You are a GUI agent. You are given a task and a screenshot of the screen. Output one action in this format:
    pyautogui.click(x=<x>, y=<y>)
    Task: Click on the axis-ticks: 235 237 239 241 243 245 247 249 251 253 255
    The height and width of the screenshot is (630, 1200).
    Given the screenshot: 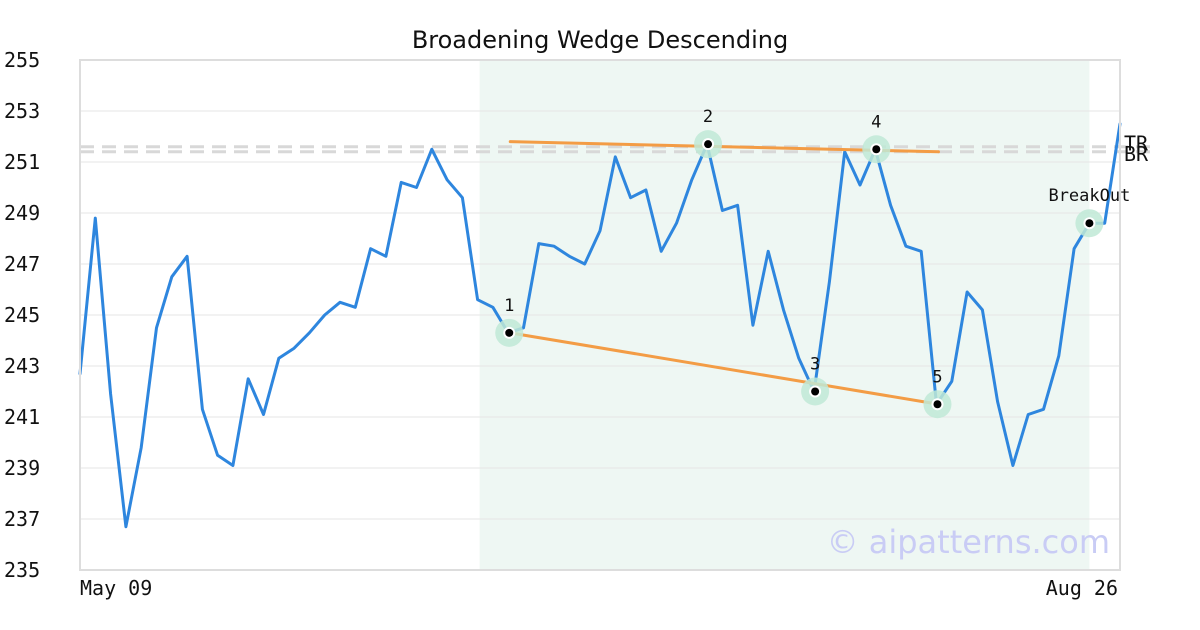 What is the action you would take?
    pyautogui.click(x=22, y=315)
    